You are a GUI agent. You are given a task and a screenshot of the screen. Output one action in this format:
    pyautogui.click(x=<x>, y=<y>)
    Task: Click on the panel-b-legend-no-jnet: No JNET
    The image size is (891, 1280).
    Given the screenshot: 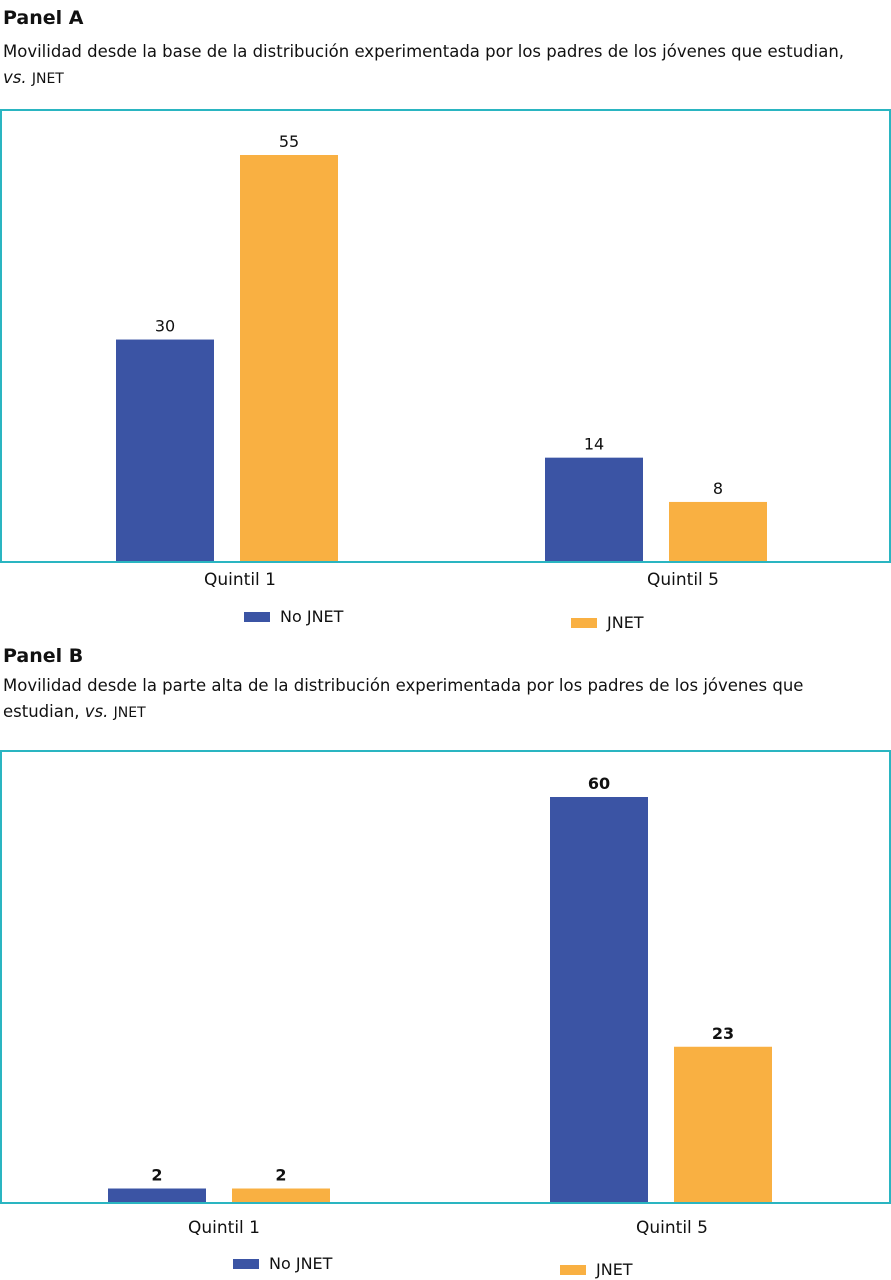 What is the action you would take?
    pyautogui.click(x=282, y=1263)
    